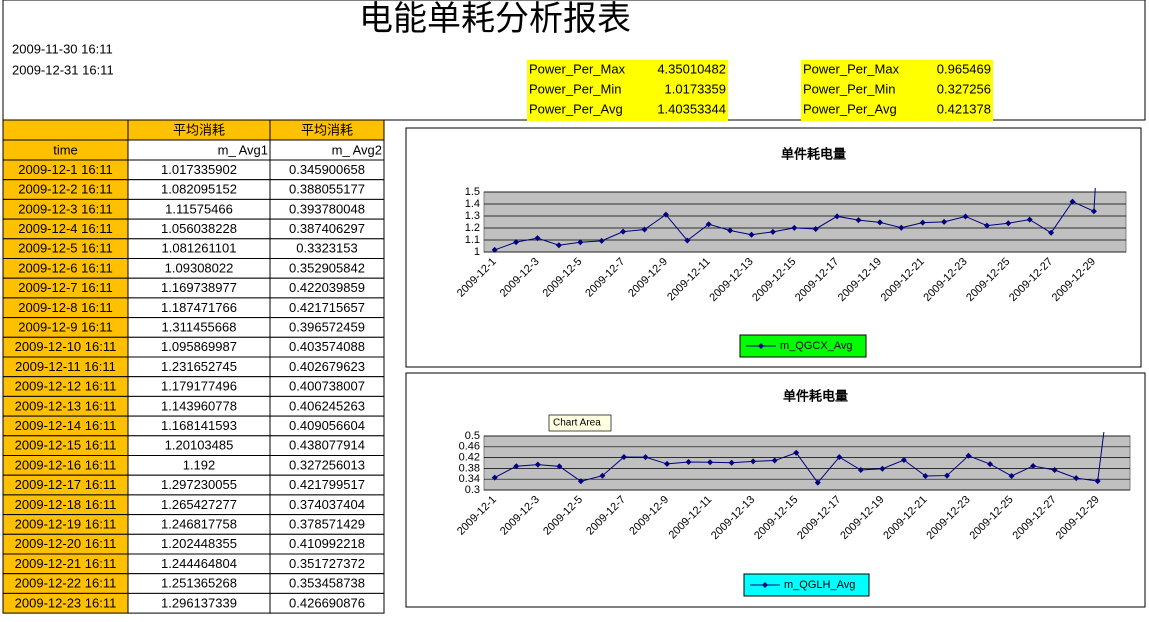 The width and height of the screenshot is (1149, 622). What do you see at coordinates (199, 563) in the screenshot?
I see `value-cell: 1.244464804` at bounding box center [199, 563].